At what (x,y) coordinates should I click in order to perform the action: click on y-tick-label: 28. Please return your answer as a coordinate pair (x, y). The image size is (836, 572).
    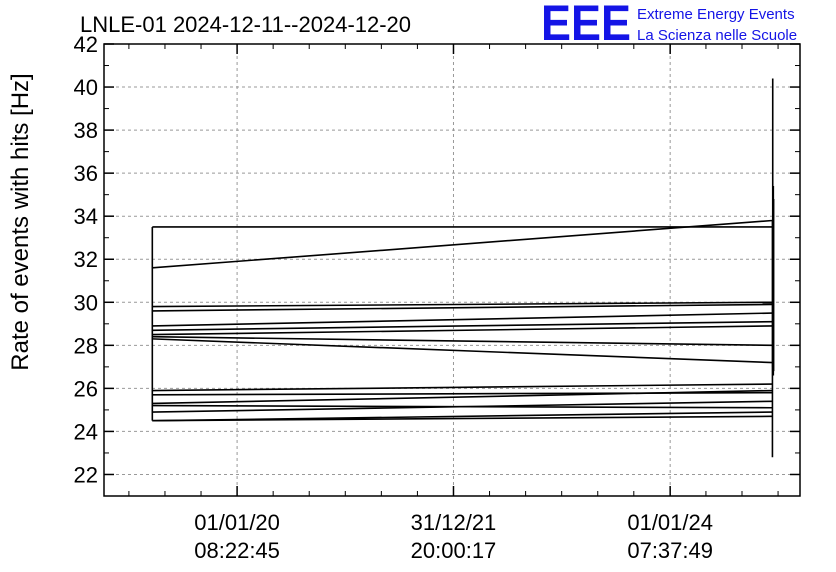
    Looking at the image, I should click on (86, 345).